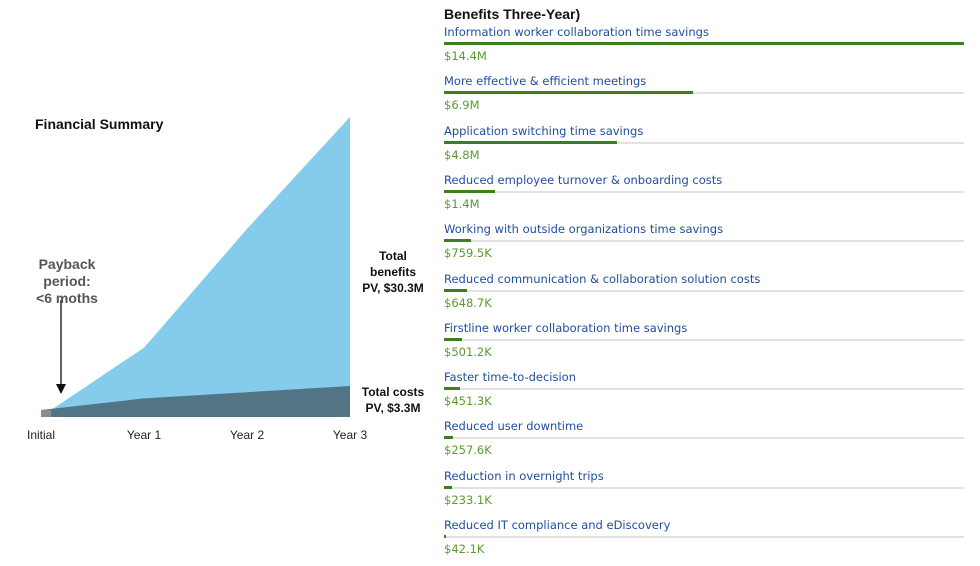 The width and height of the screenshot is (980, 566). I want to click on benefit-label: More effective & efficient meetings, so click(545, 81).